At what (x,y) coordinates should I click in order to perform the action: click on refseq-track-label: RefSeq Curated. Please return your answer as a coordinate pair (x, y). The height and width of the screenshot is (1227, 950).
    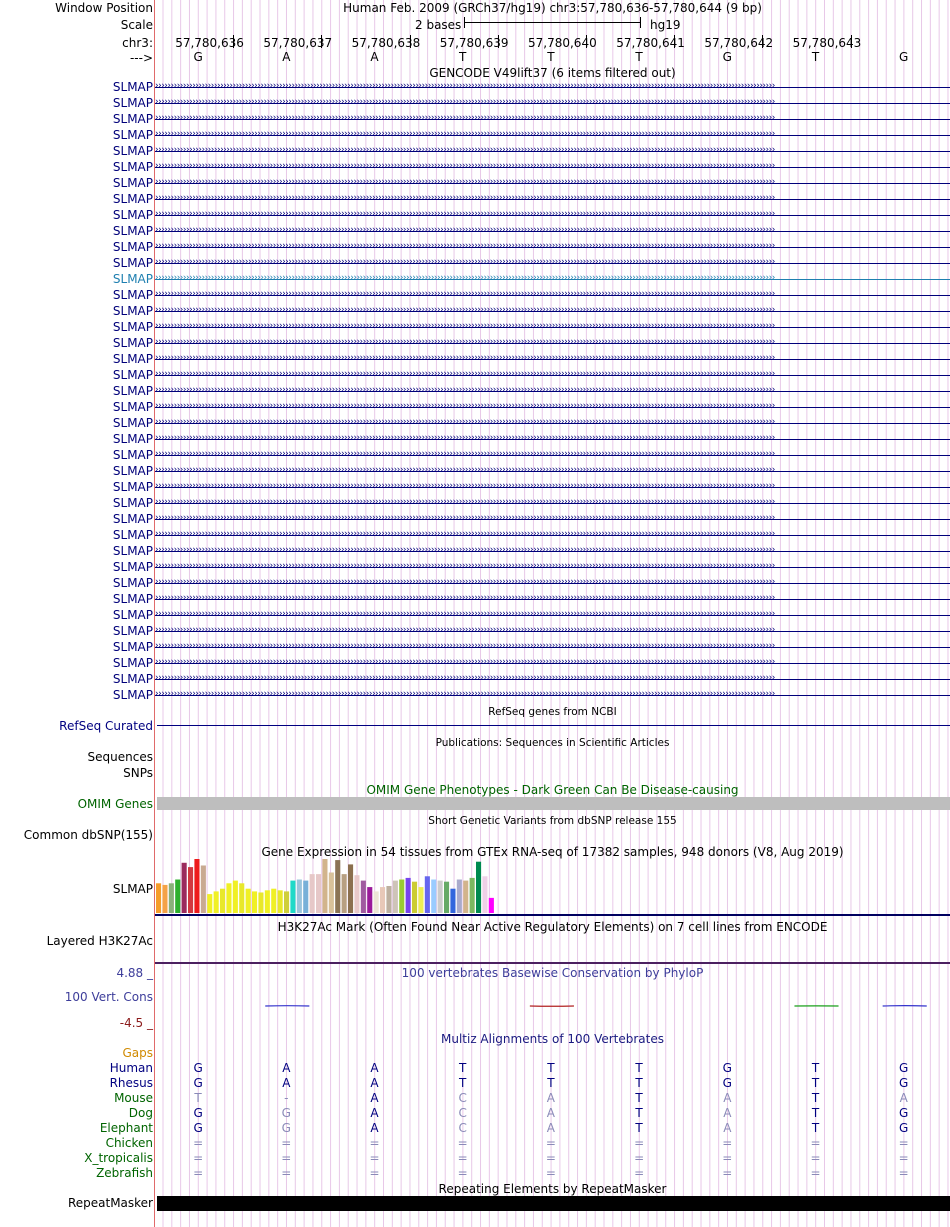
    Looking at the image, I should click on (106, 726).